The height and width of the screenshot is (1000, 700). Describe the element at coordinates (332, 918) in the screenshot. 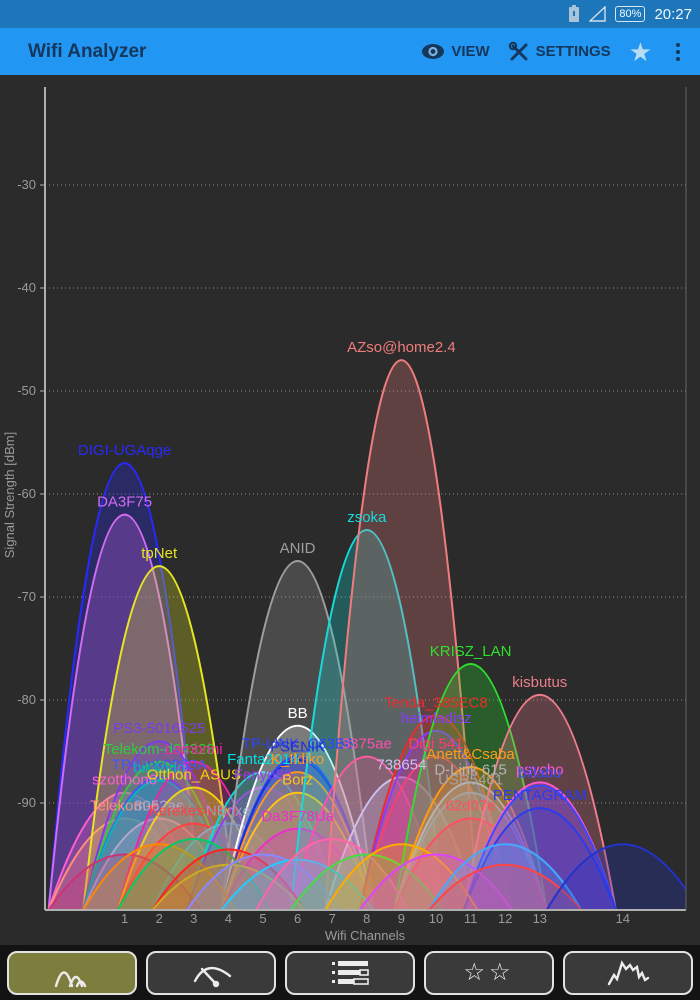

I see `svg-text: 7` at that location.